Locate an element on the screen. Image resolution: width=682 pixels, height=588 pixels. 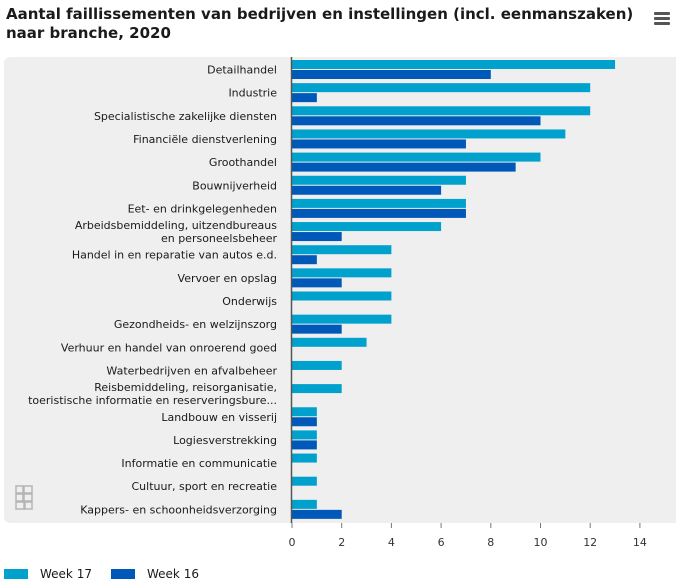
x-tick-label: 2 is located at coordinates (341, 542).